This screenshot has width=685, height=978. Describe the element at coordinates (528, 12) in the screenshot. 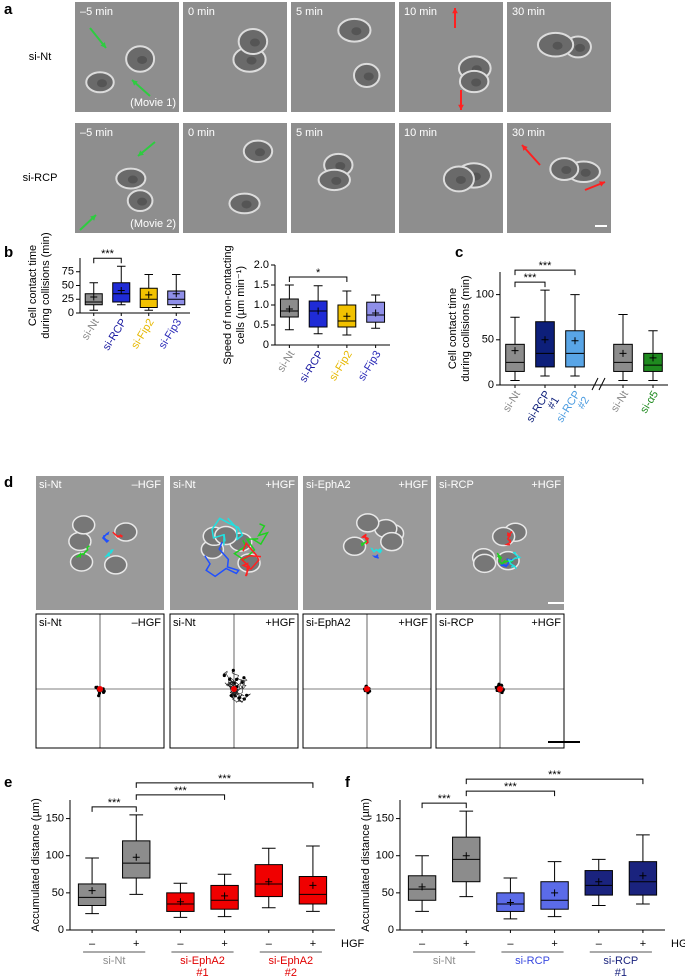

I see `frame-time: 30 min` at that location.